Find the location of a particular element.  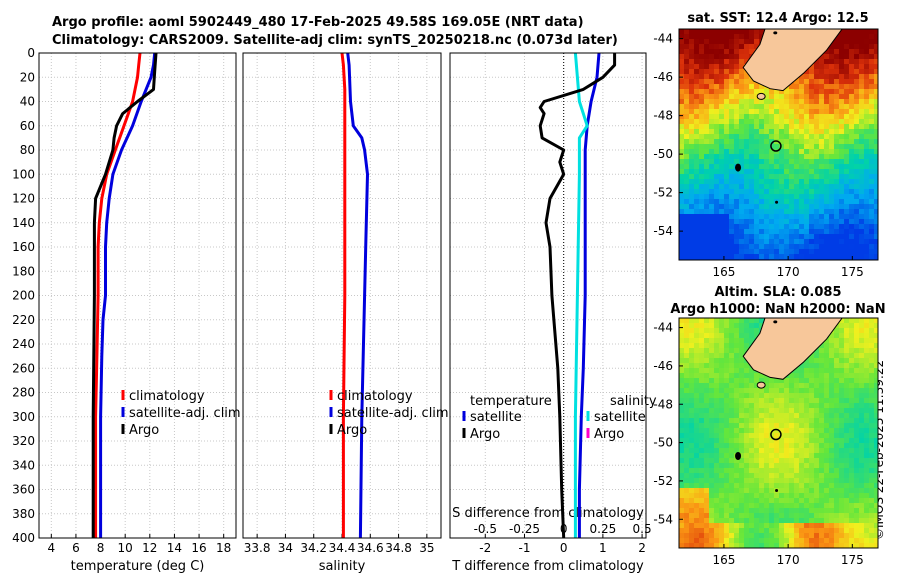

map-x-tick-label: 175 is located at coordinates (852, 560).